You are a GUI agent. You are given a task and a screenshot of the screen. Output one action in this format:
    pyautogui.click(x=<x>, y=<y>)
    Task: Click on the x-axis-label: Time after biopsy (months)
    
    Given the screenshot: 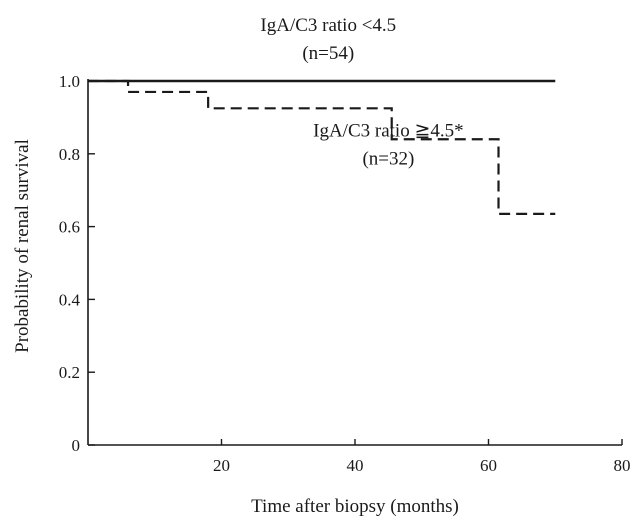 What is the action you would take?
    pyautogui.click(x=355, y=506)
    